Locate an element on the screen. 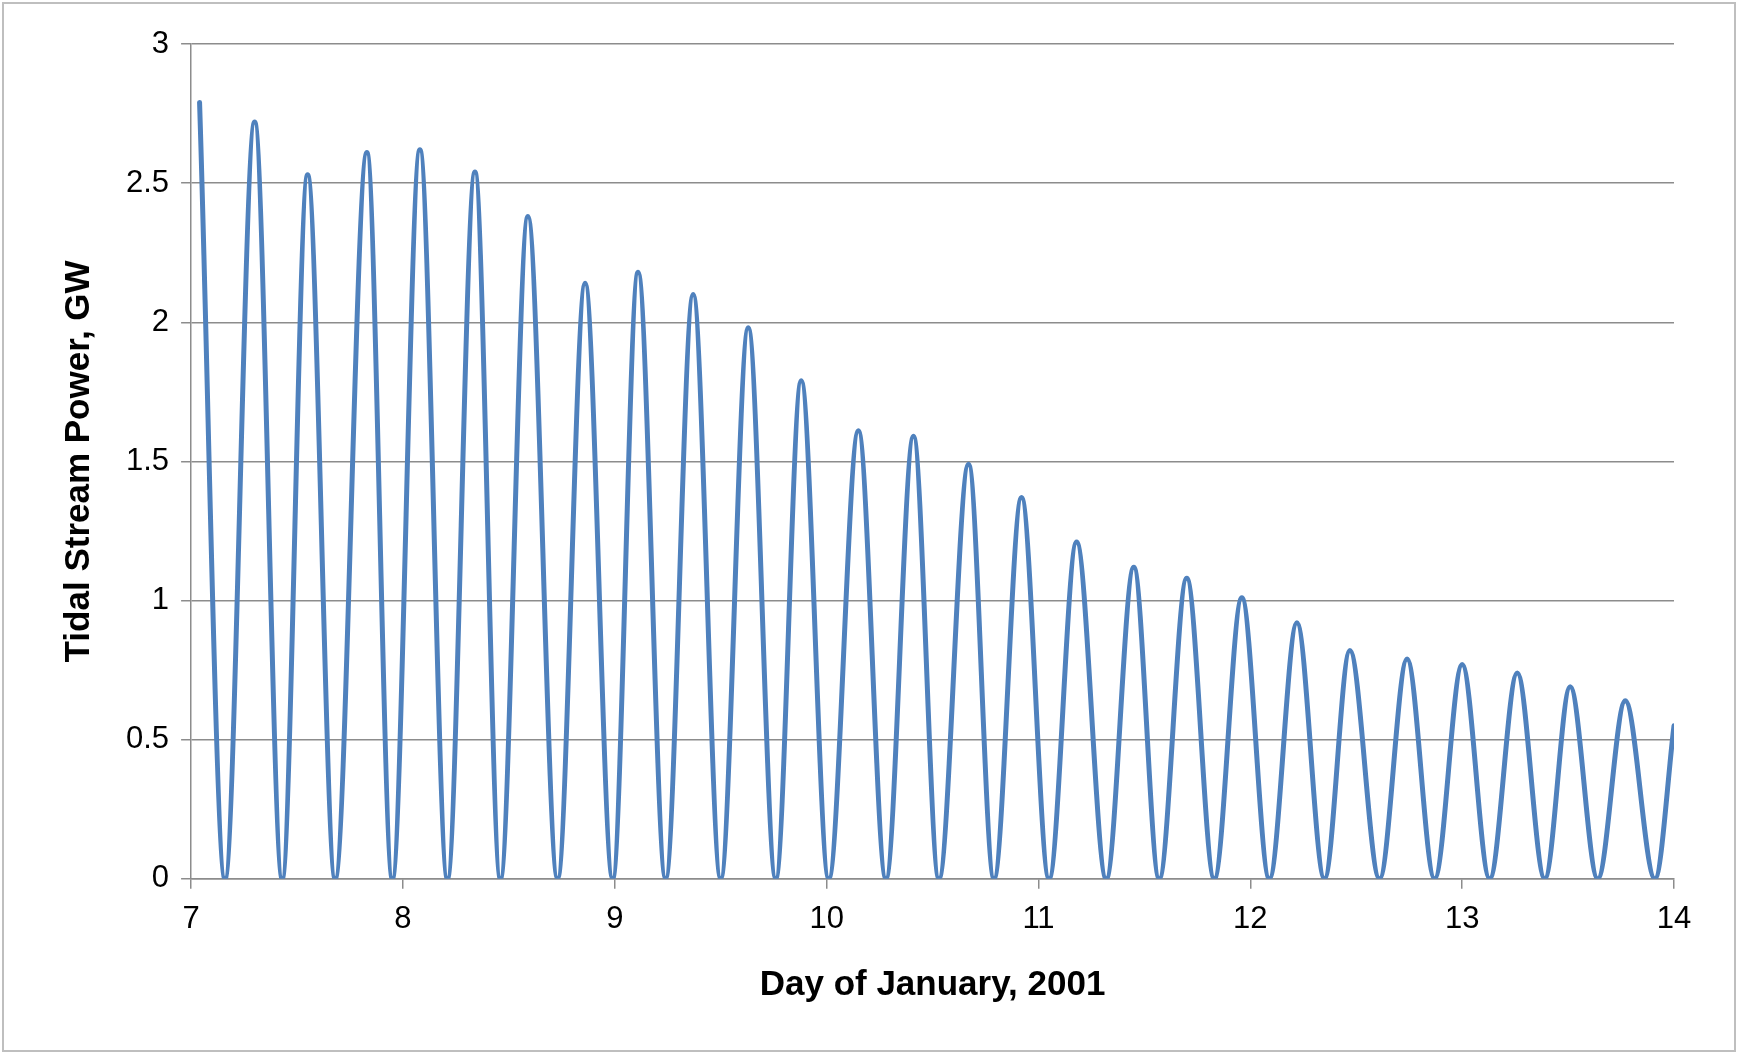 This screenshot has height=1054, width=1738. x-tick-label: 10 is located at coordinates (826, 917).